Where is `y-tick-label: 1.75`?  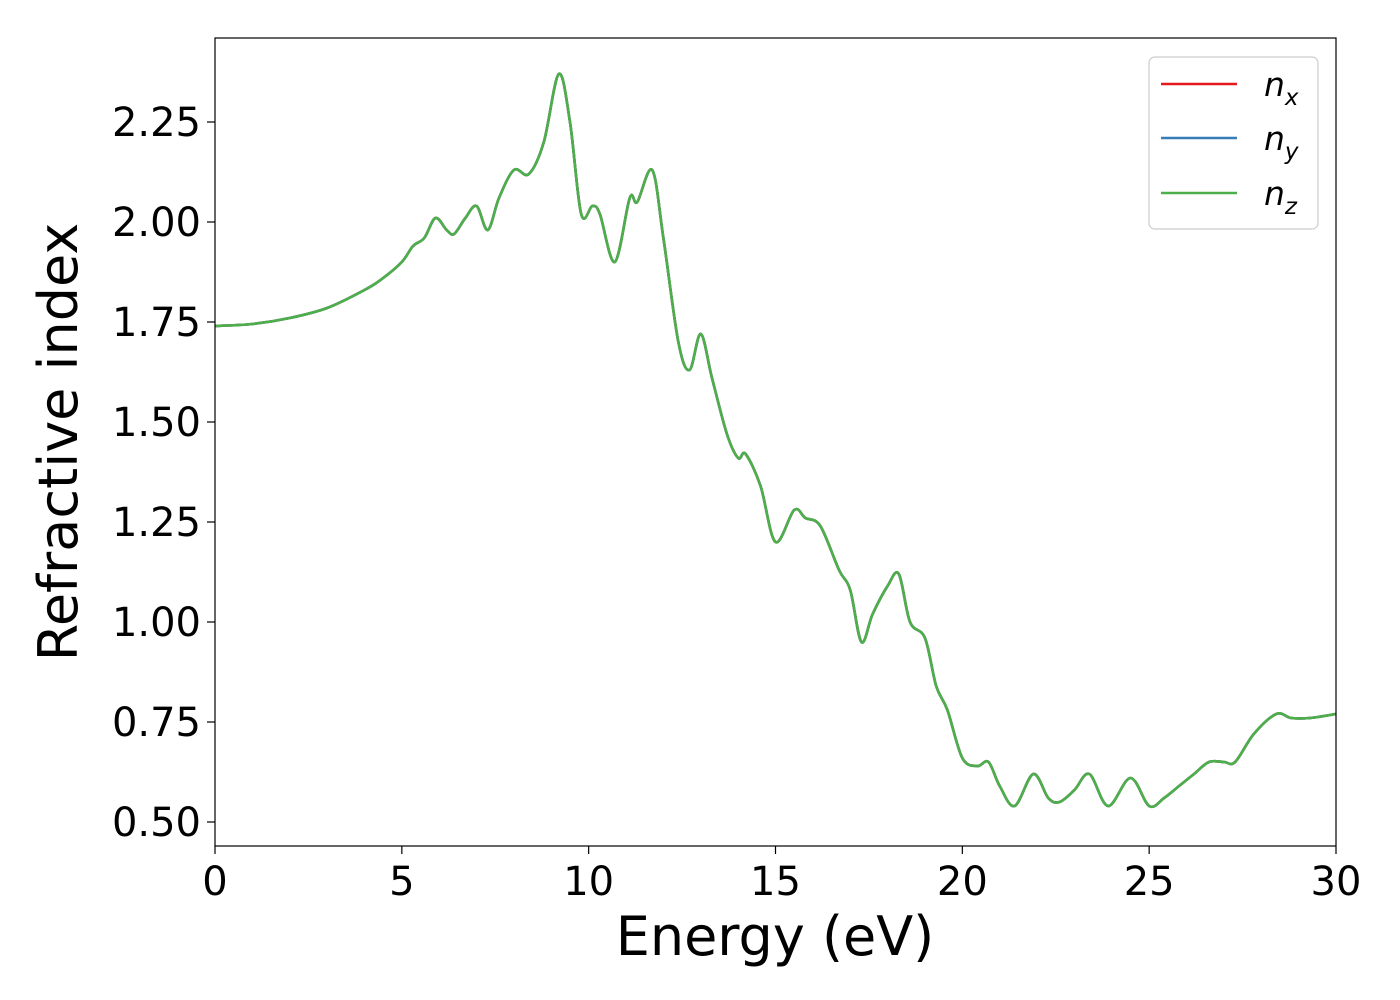
y-tick-label: 1.75 is located at coordinates (156, 323).